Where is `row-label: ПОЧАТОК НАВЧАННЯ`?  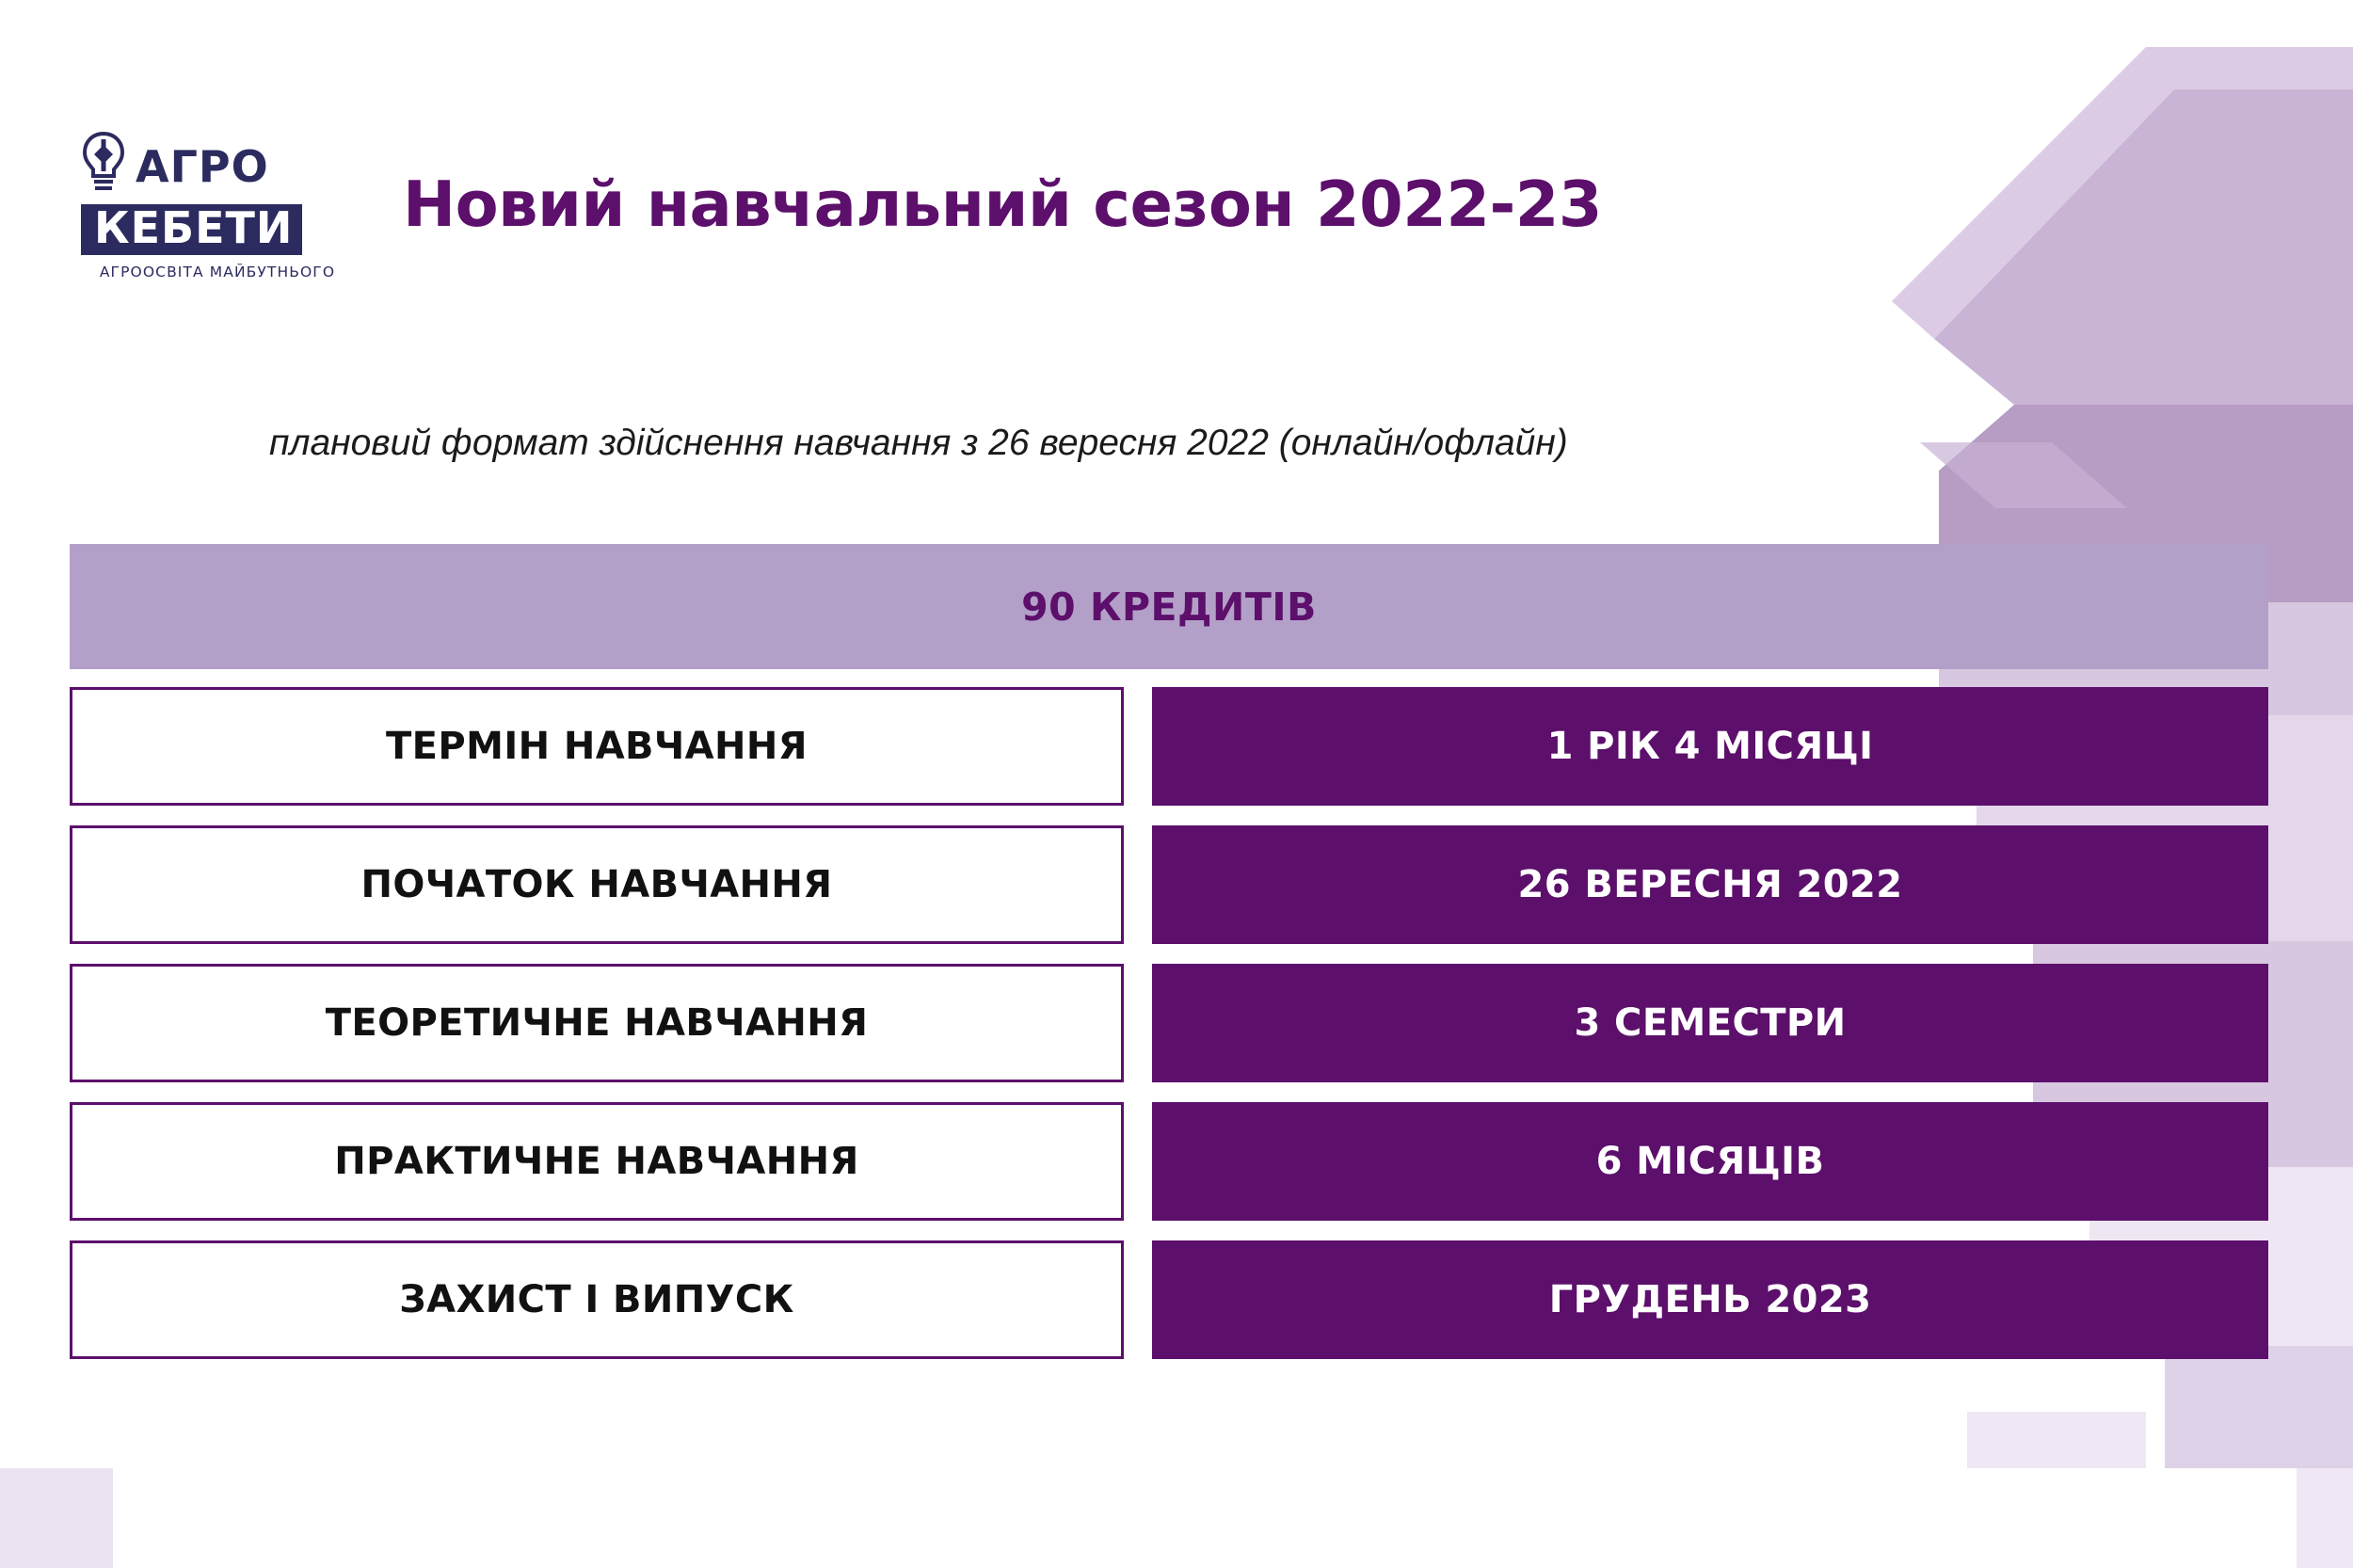 row-label: ПОЧАТОК НАВЧАННЯ is located at coordinates (597, 884).